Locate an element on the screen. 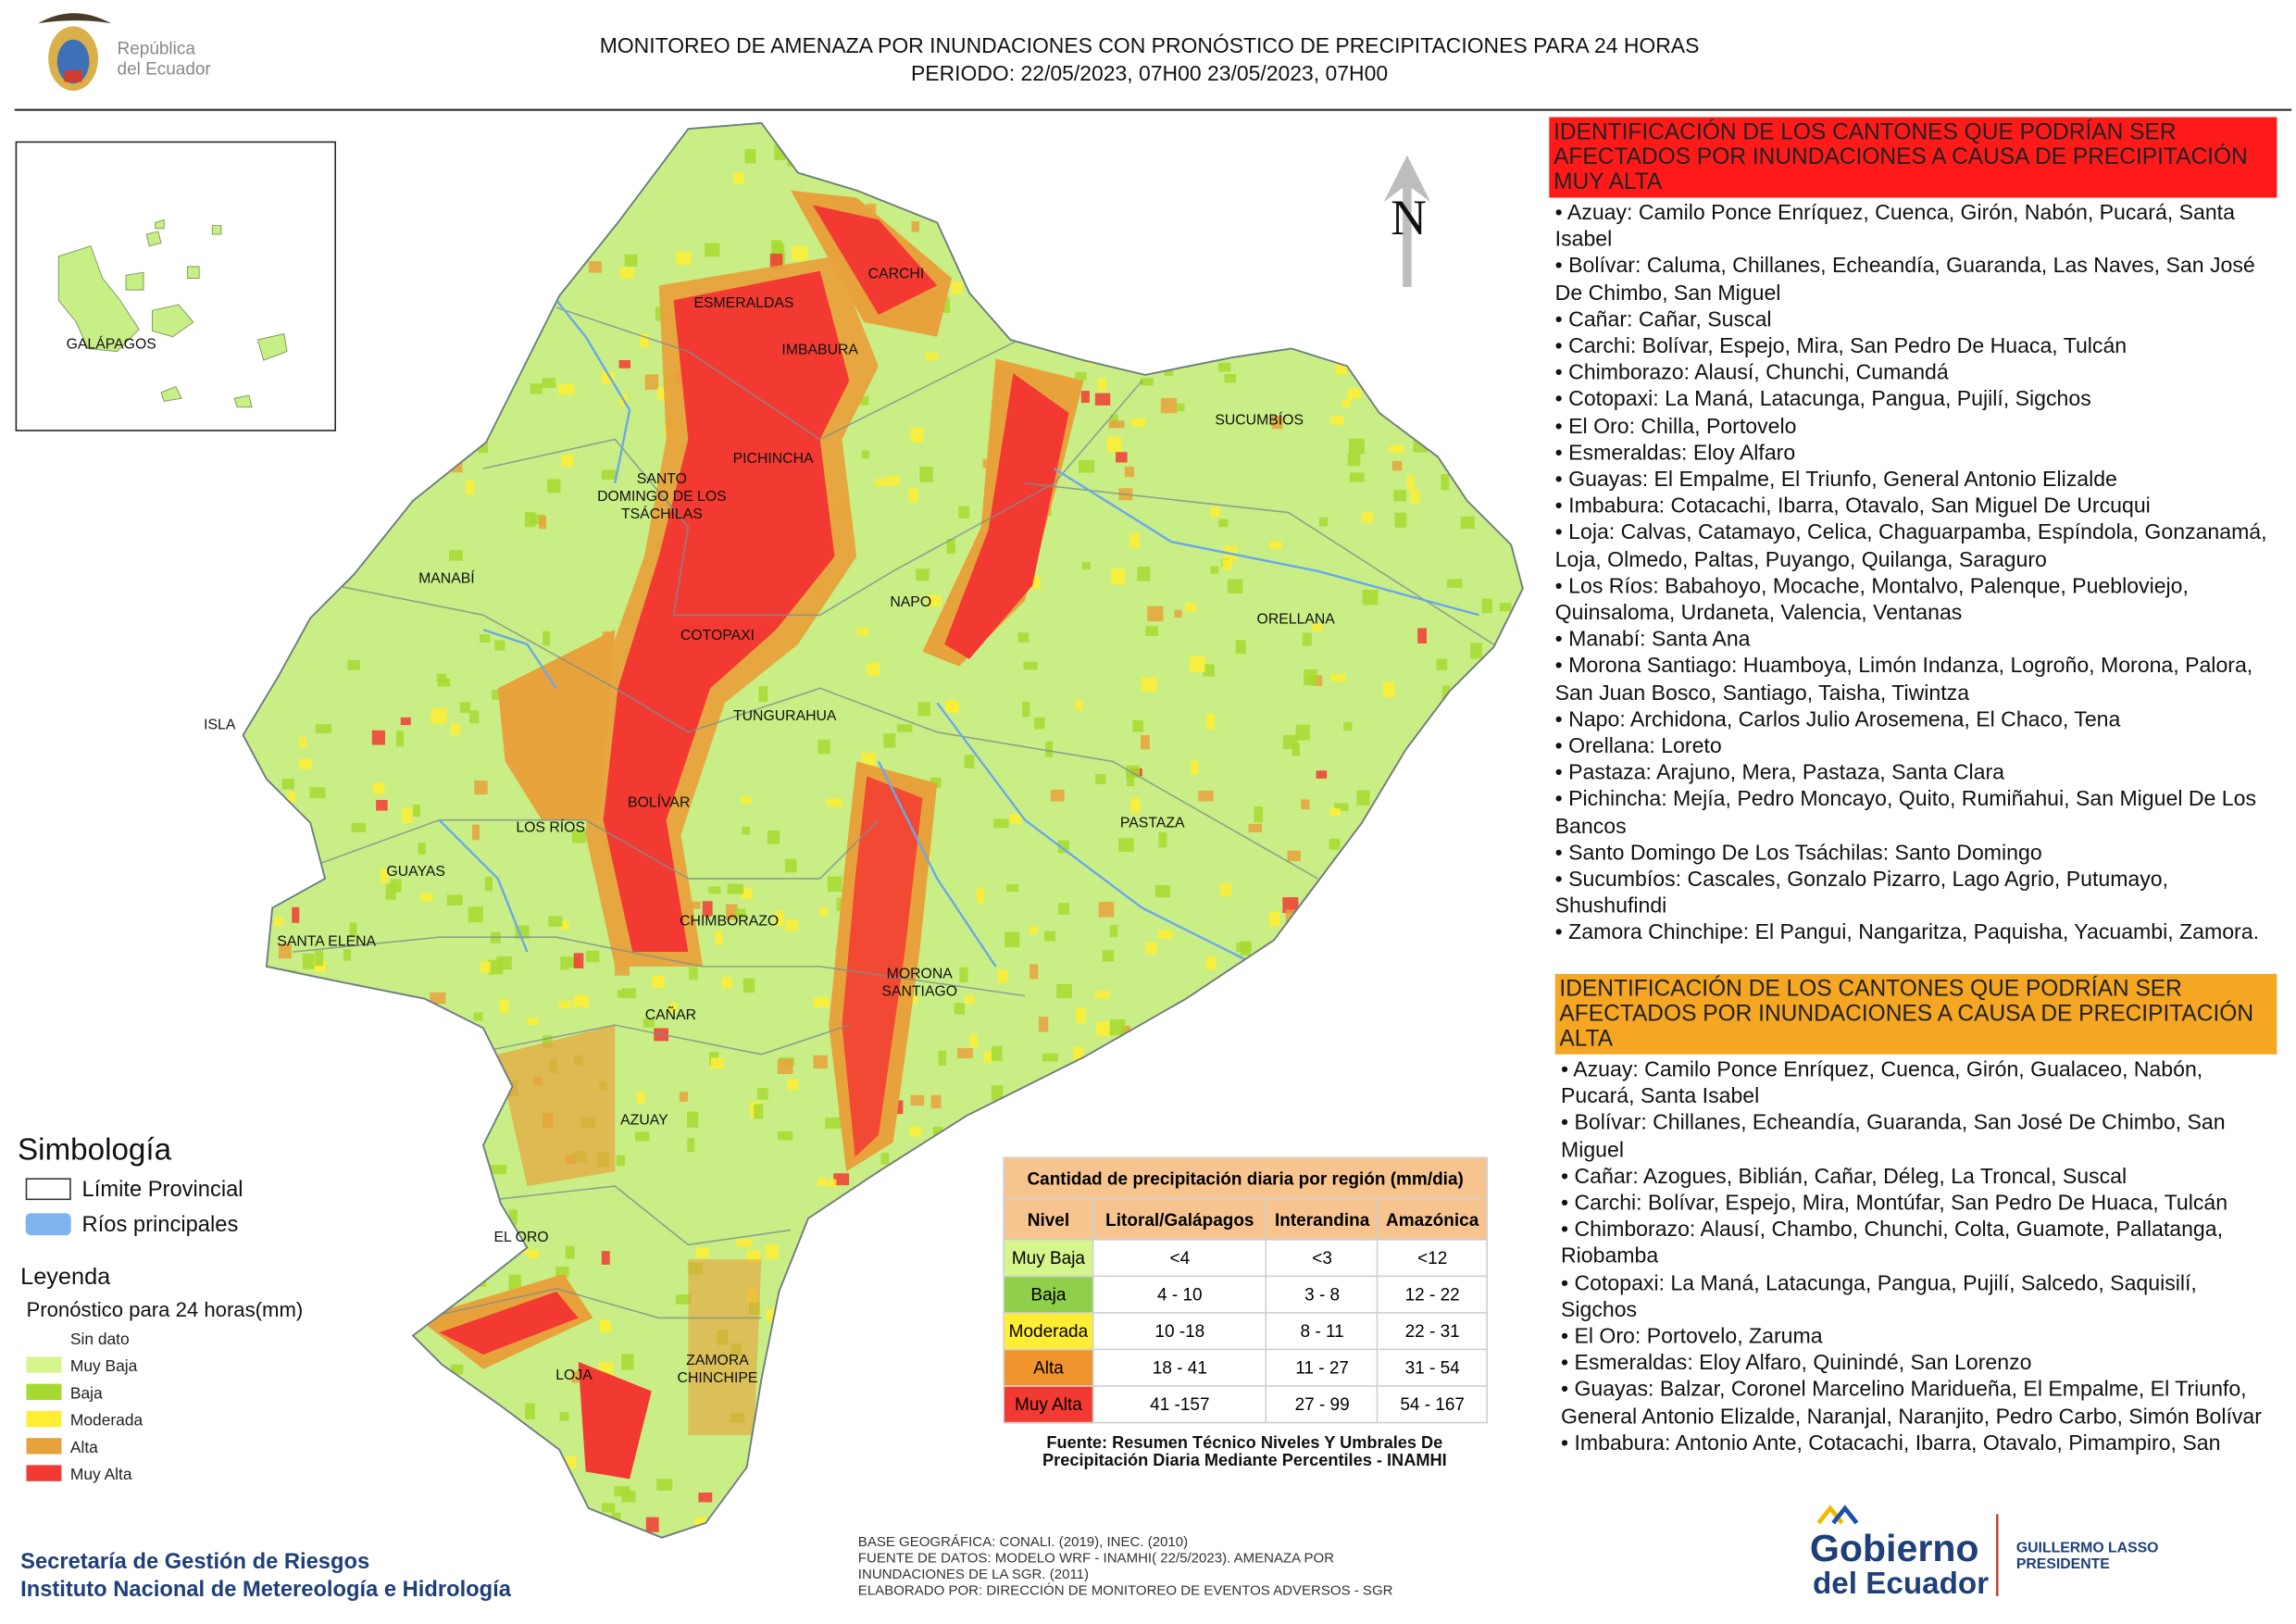  province-label: EL ORO is located at coordinates (520, 1237).